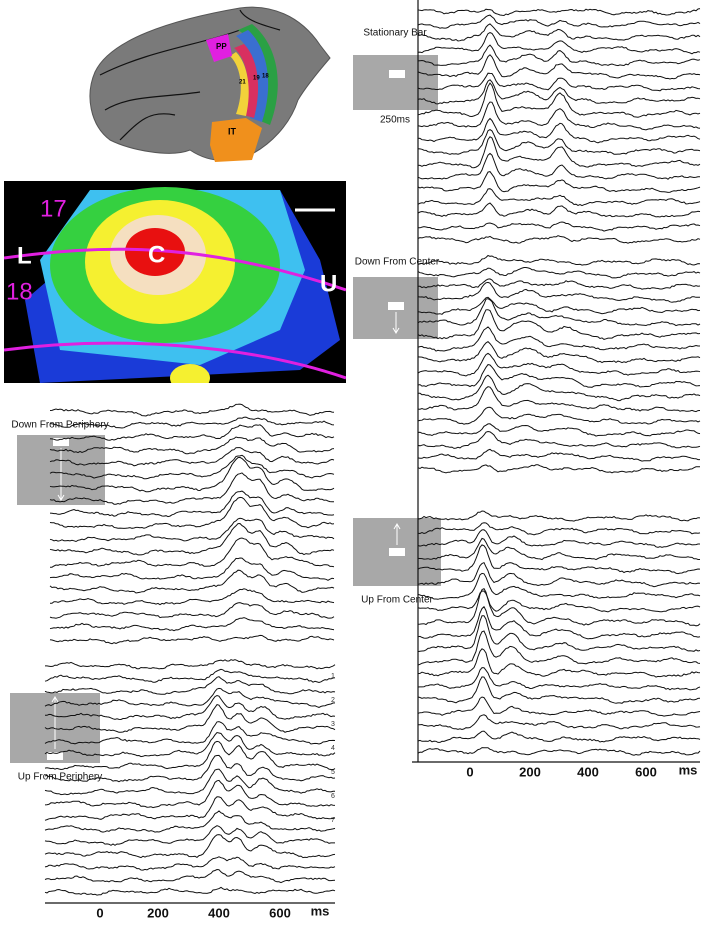 The height and width of the screenshot is (925, 708). Describe the element at coordinates (333, 796) in the screenshot. I see `row-number: 6` at that location.